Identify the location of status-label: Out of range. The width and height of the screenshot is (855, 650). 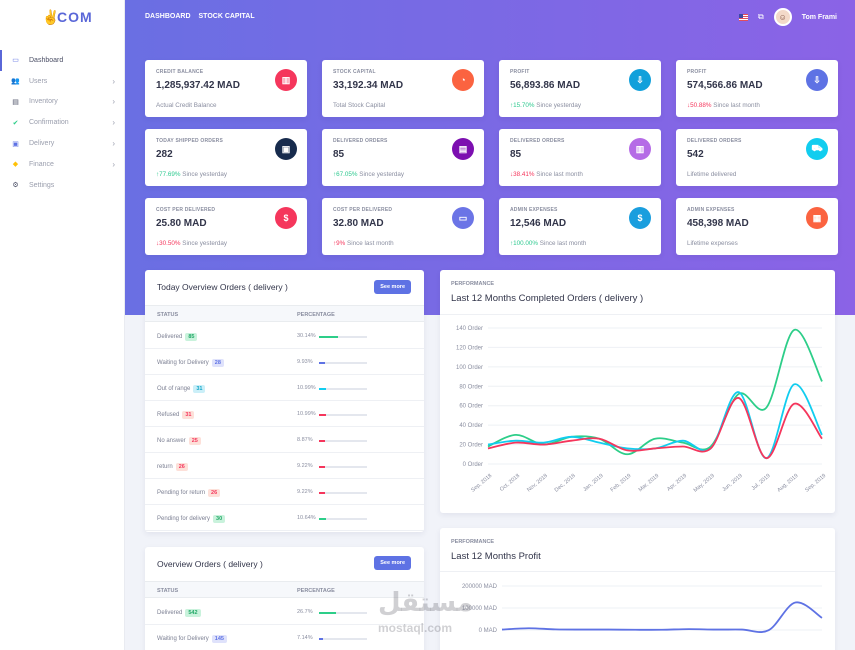
(174, 389).